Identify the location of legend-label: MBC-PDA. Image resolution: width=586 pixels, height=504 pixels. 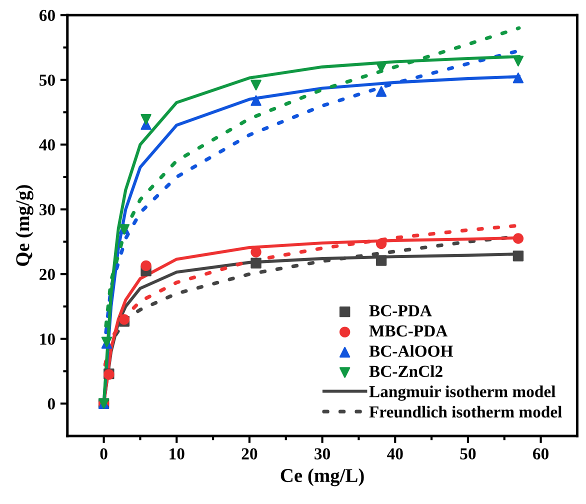
(408, 331).